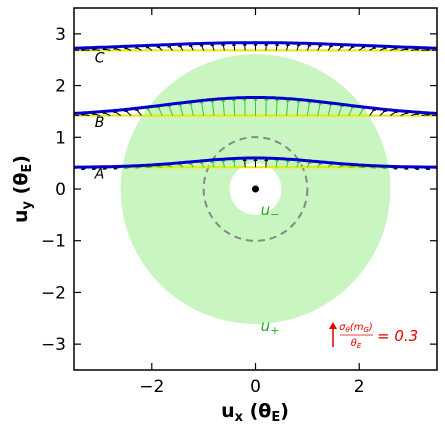 The width and height of the screenshot is (445, 431). I want to click on curve-label-C: C, so click(100, 58).